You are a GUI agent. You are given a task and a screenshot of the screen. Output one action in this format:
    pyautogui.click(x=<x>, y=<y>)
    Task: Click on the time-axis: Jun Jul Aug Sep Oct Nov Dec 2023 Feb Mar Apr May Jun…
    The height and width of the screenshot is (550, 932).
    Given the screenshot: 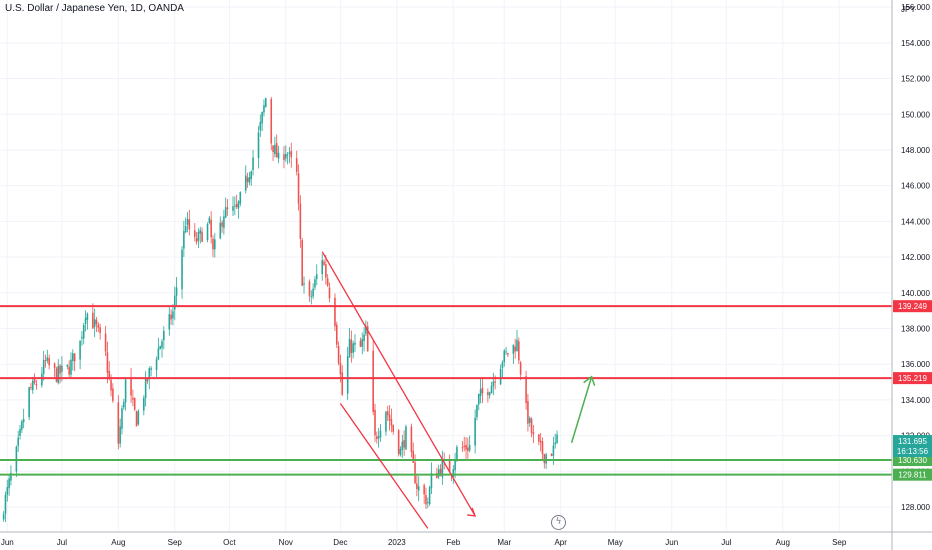 What is the action you would take?
    pyautogui.click(x=466, y=539)
    